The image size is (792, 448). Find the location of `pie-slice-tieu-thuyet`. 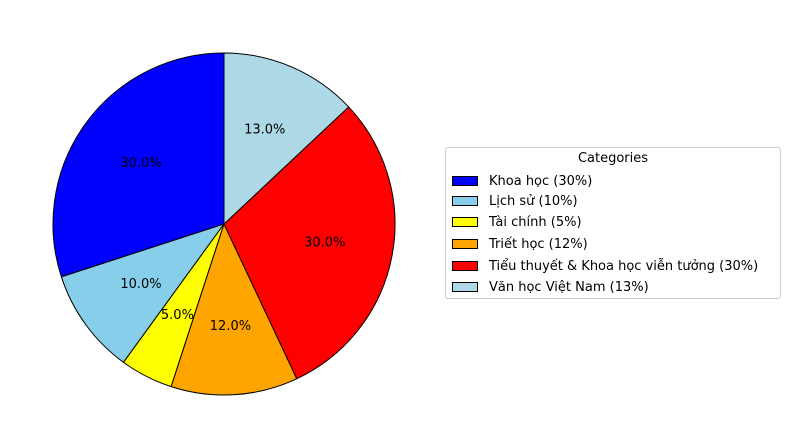

pie-slice-tieu-thuyet is located at coordinates (309, 243).